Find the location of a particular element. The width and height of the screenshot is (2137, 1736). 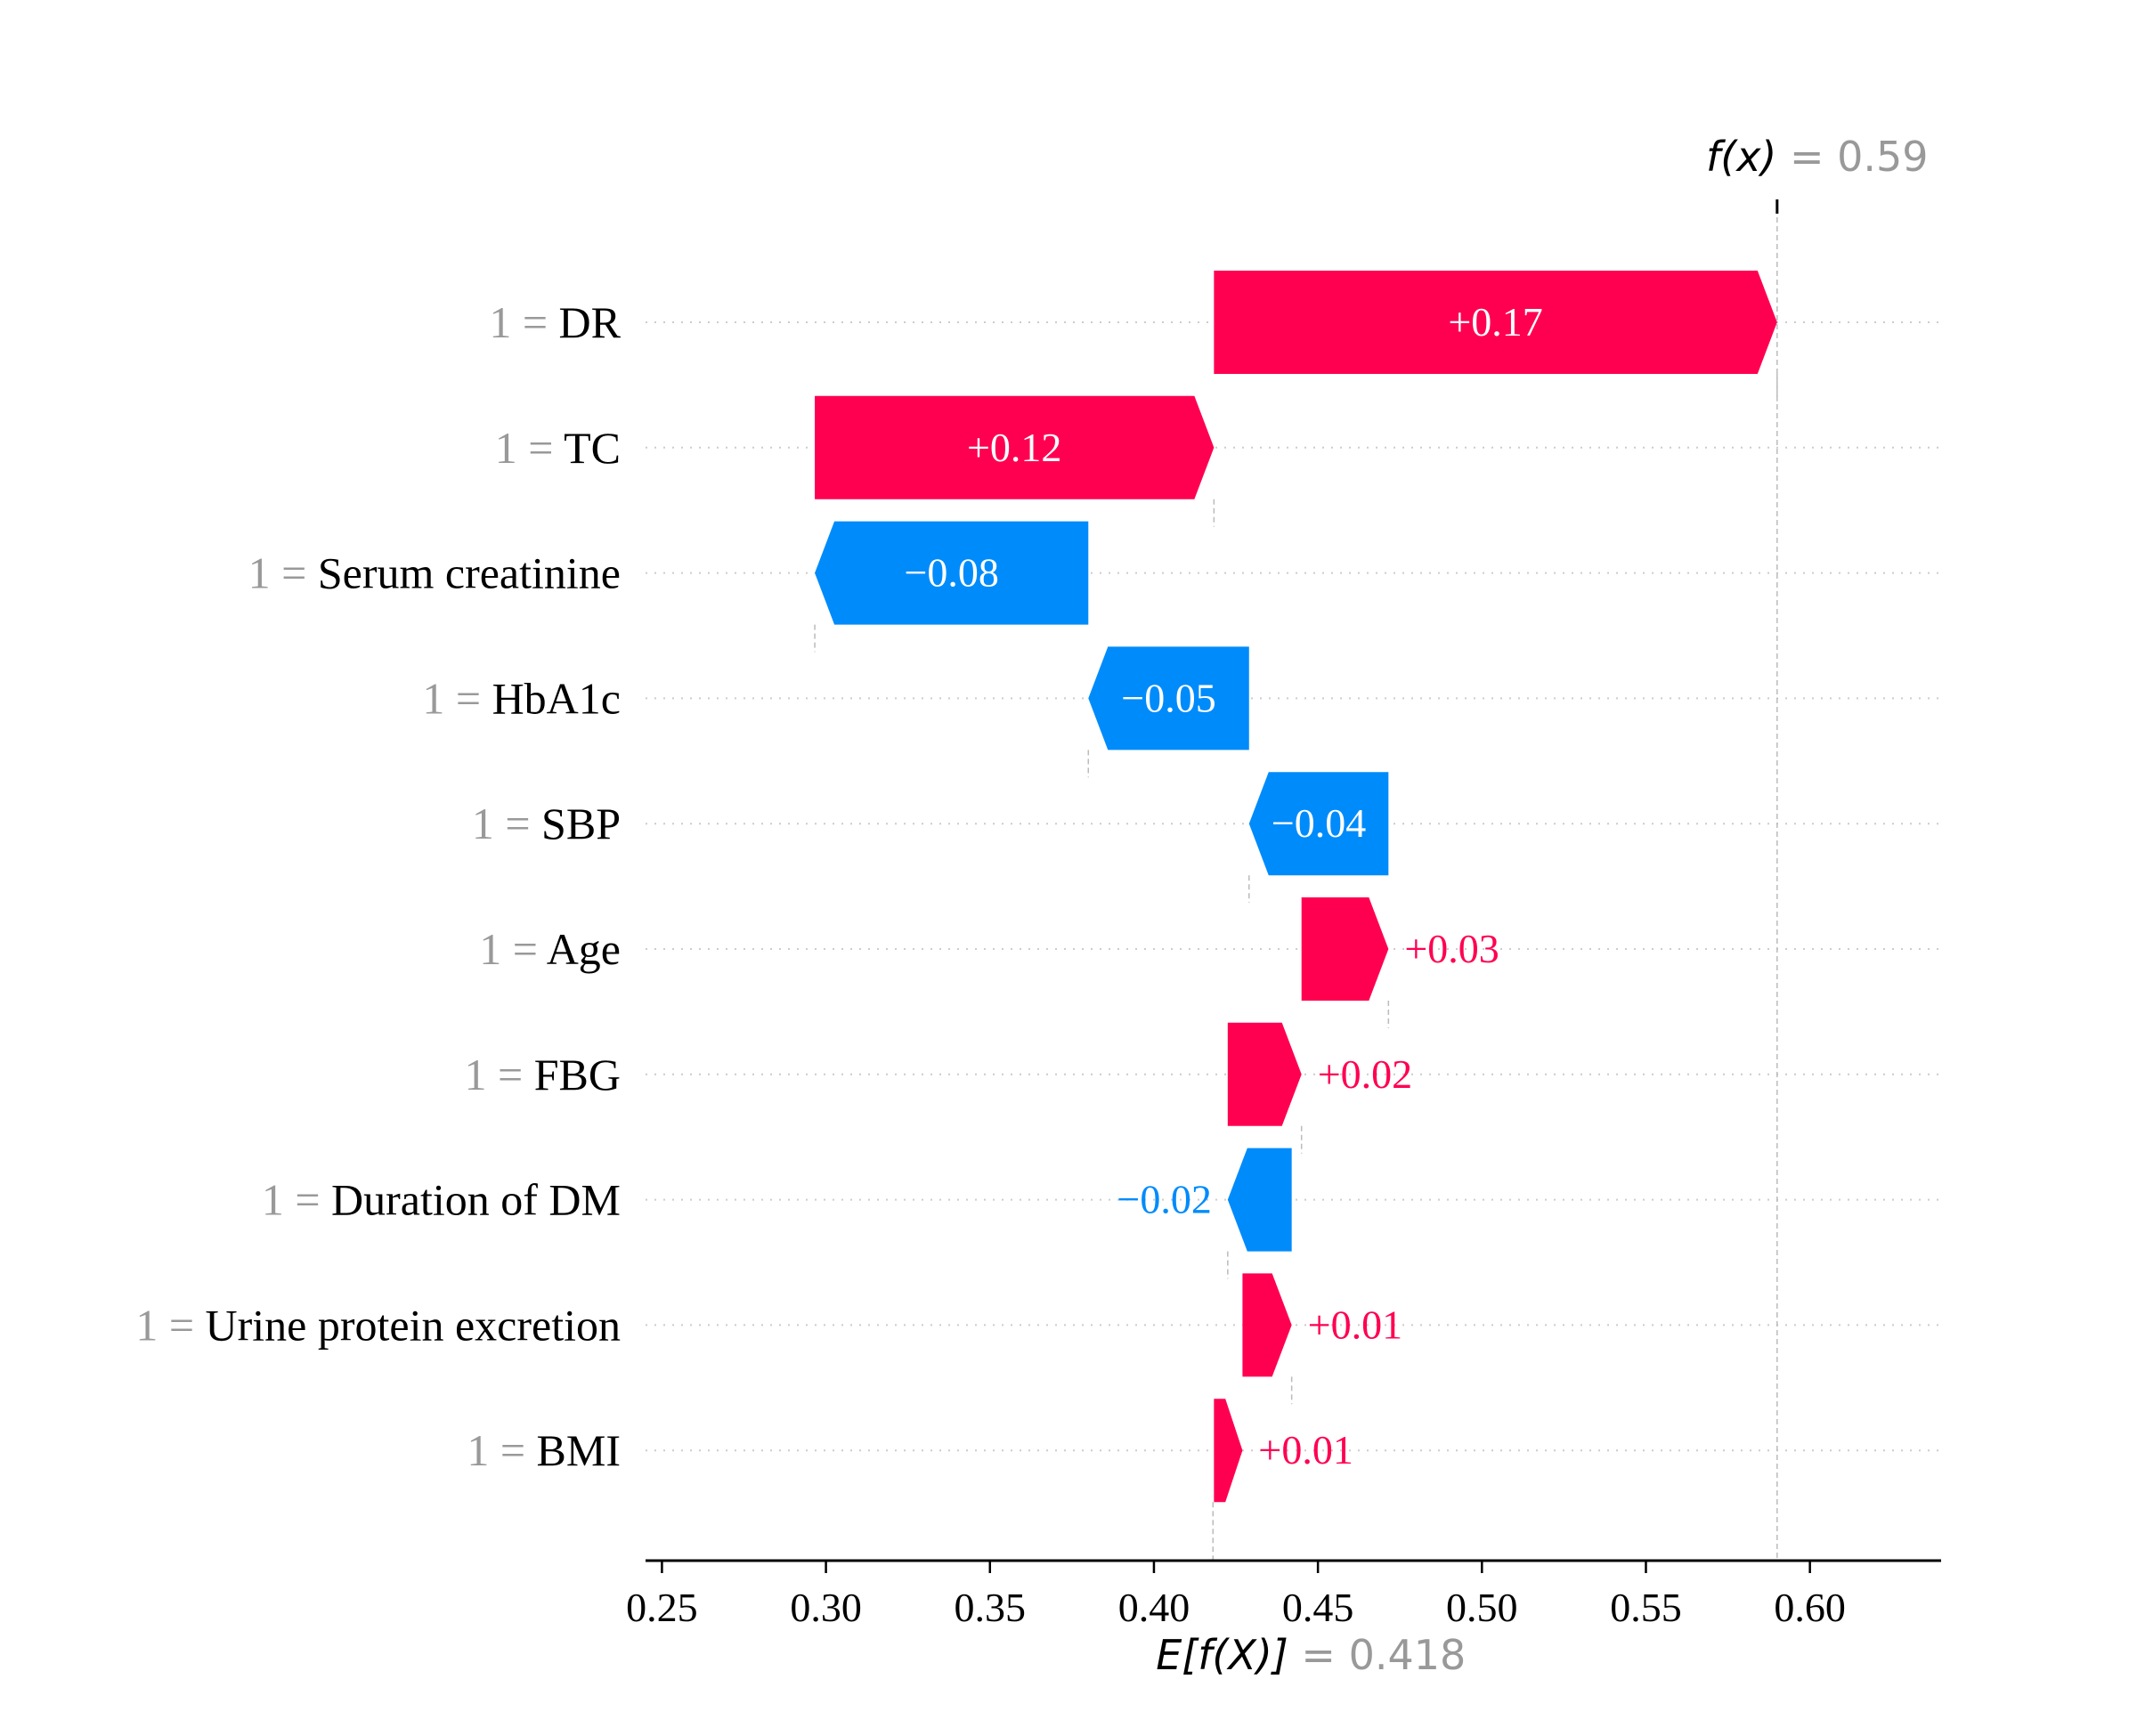

x-tick-label: 0.35 is located at coordinates (991, 1607).